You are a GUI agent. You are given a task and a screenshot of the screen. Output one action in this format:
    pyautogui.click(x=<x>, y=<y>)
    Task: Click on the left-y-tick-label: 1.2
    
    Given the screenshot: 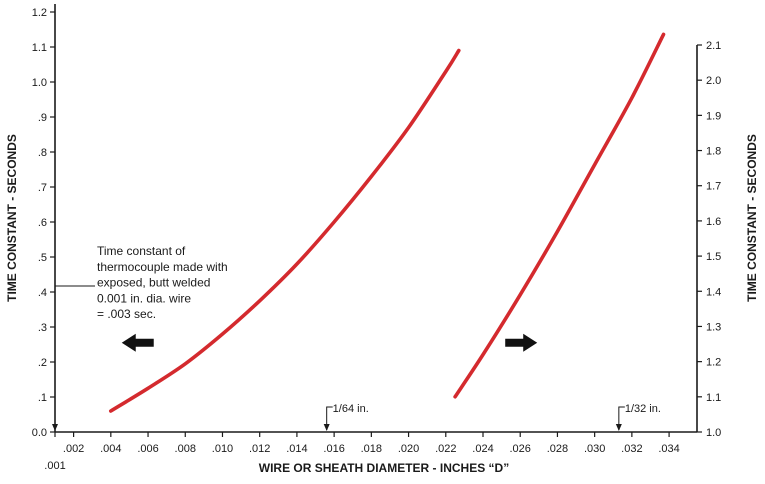 What is the action you would take?
    pyautogui.click(x=39, y=13)
    